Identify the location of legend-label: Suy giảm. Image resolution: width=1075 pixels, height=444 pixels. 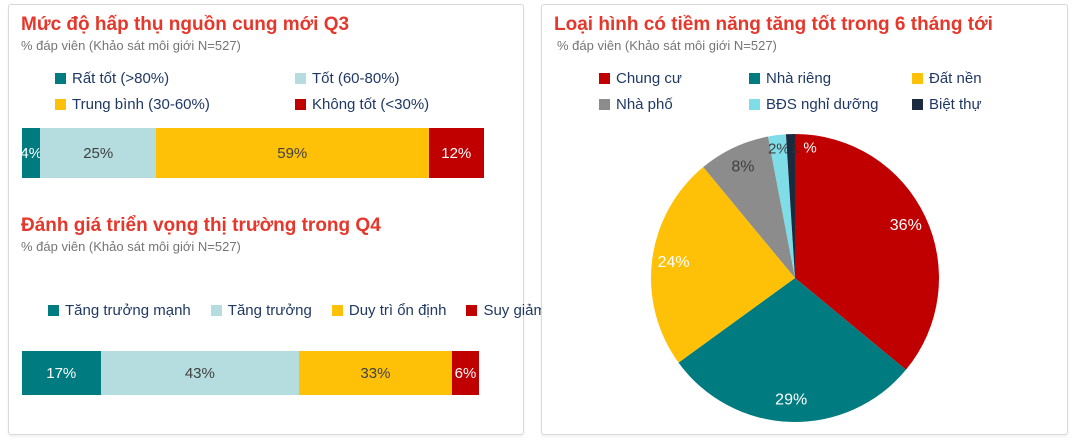
(514, 310).